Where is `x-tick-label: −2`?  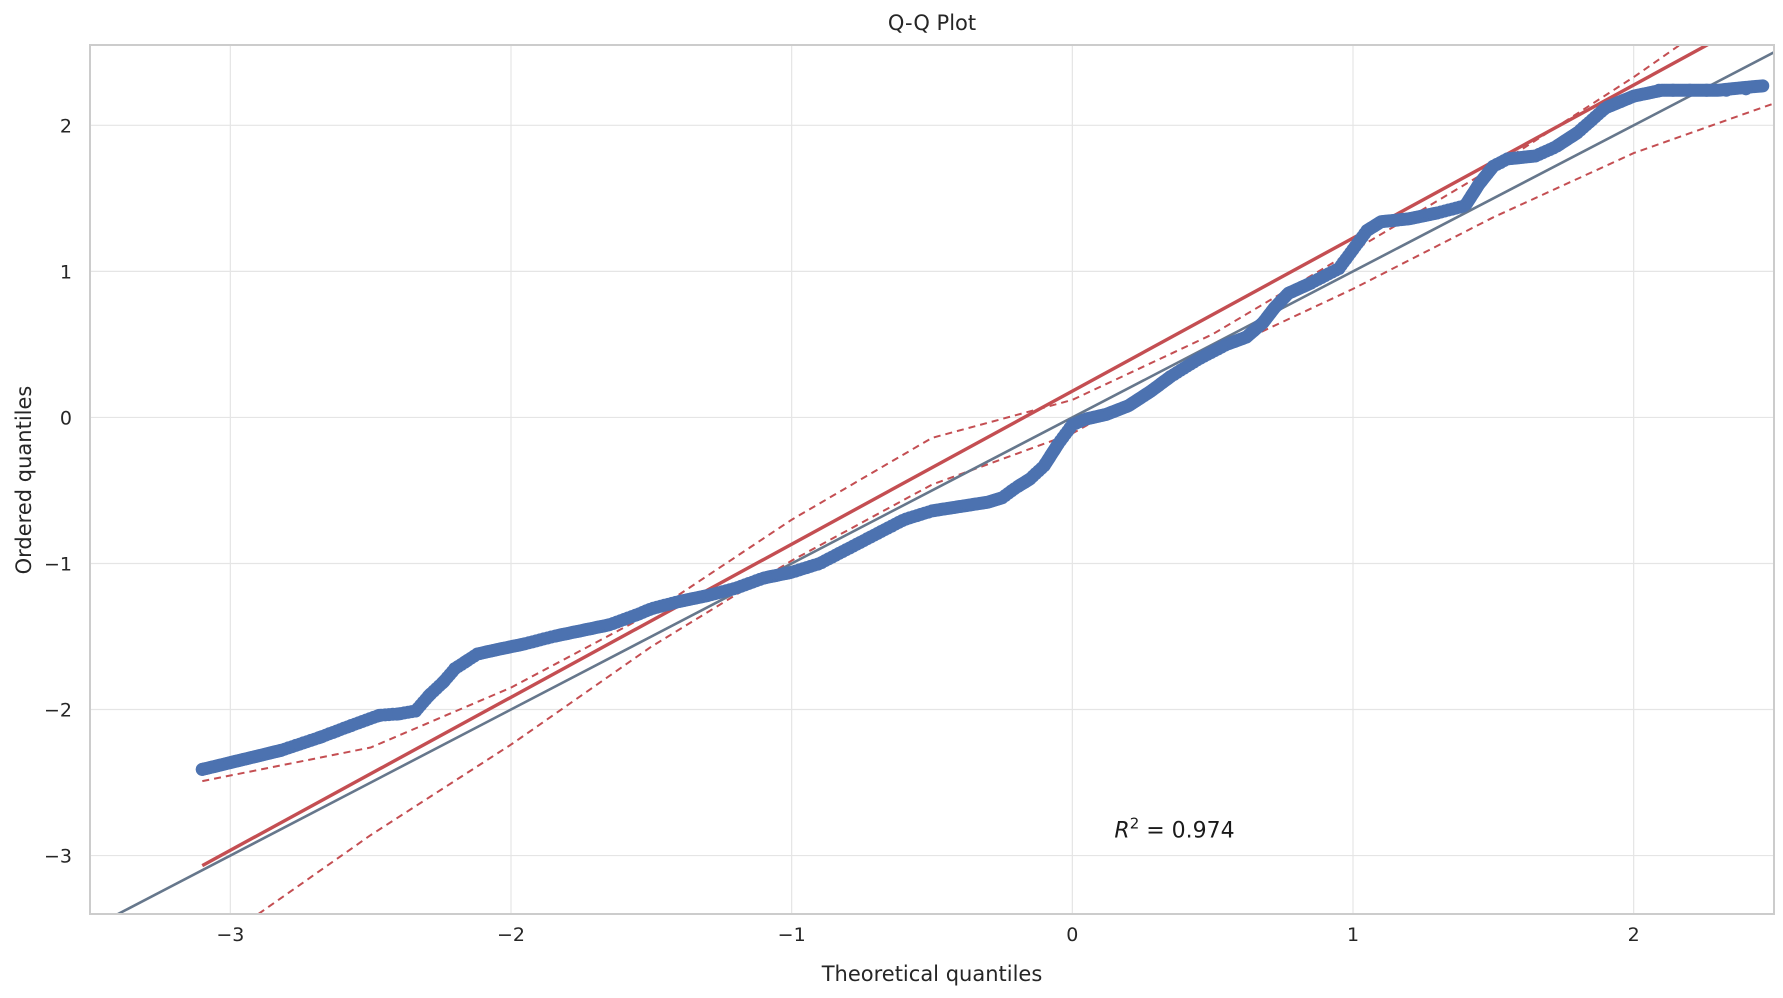 x-tick-label: −2 is located at coordinates (511, 935).